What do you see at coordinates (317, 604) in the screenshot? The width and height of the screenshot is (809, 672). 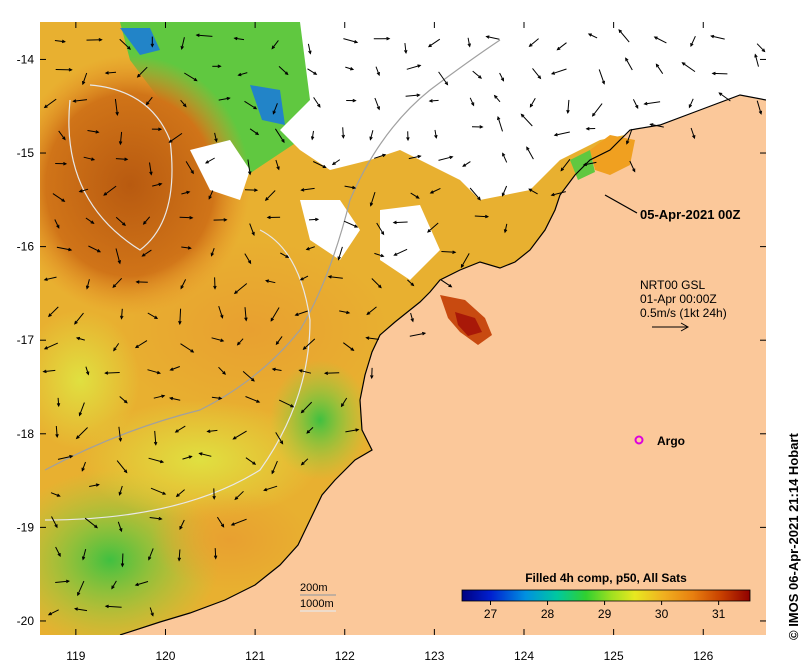 I see `depth-1000-label: 1000m` at bounding box center [317, 604].